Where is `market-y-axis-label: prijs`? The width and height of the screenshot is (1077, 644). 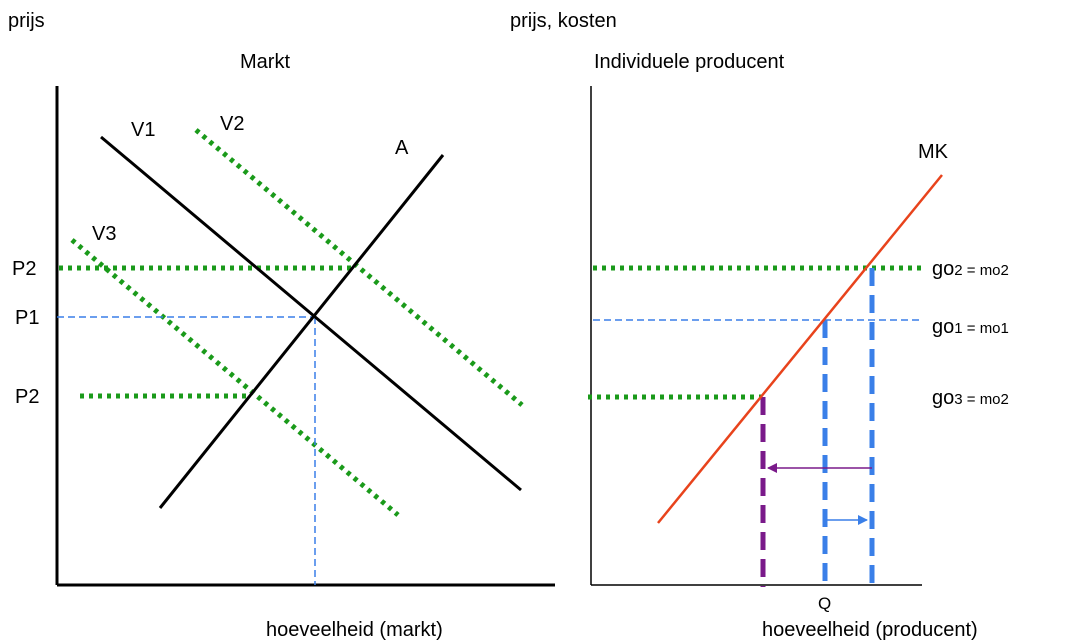 market-y-axis-label: prijs is located at coordinates (26, 21).